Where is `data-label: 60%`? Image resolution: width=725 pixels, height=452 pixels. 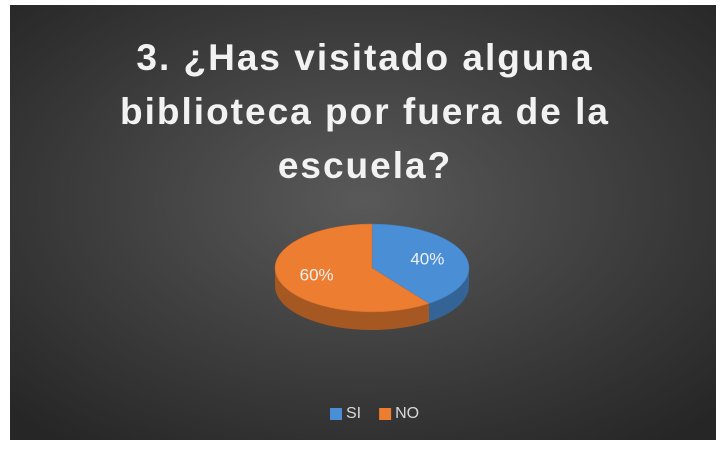
data-label: 60% is located at coordinates (317, 275).